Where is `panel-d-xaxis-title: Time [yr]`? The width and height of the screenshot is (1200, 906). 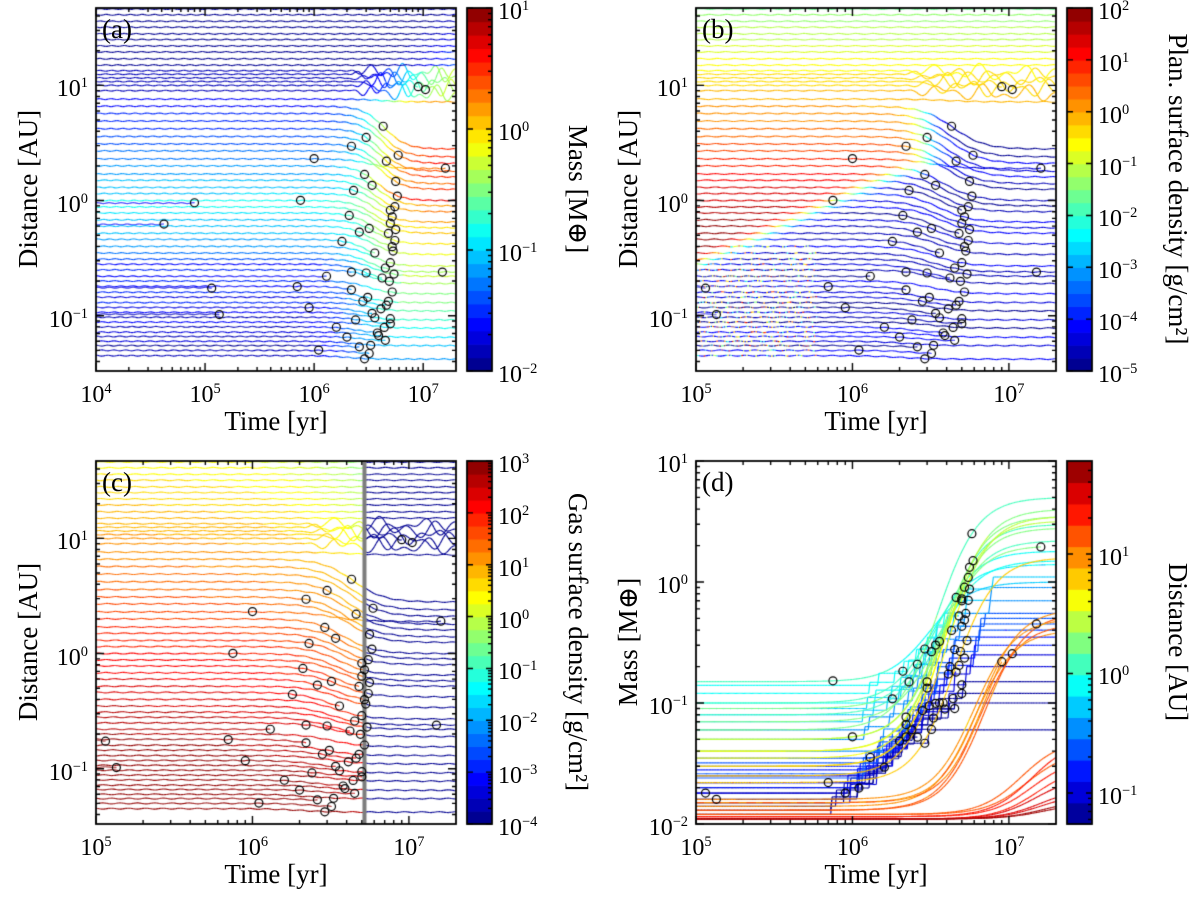
panel-d-xaxis-title: Time [yr] is located at coordinates (876, 874).